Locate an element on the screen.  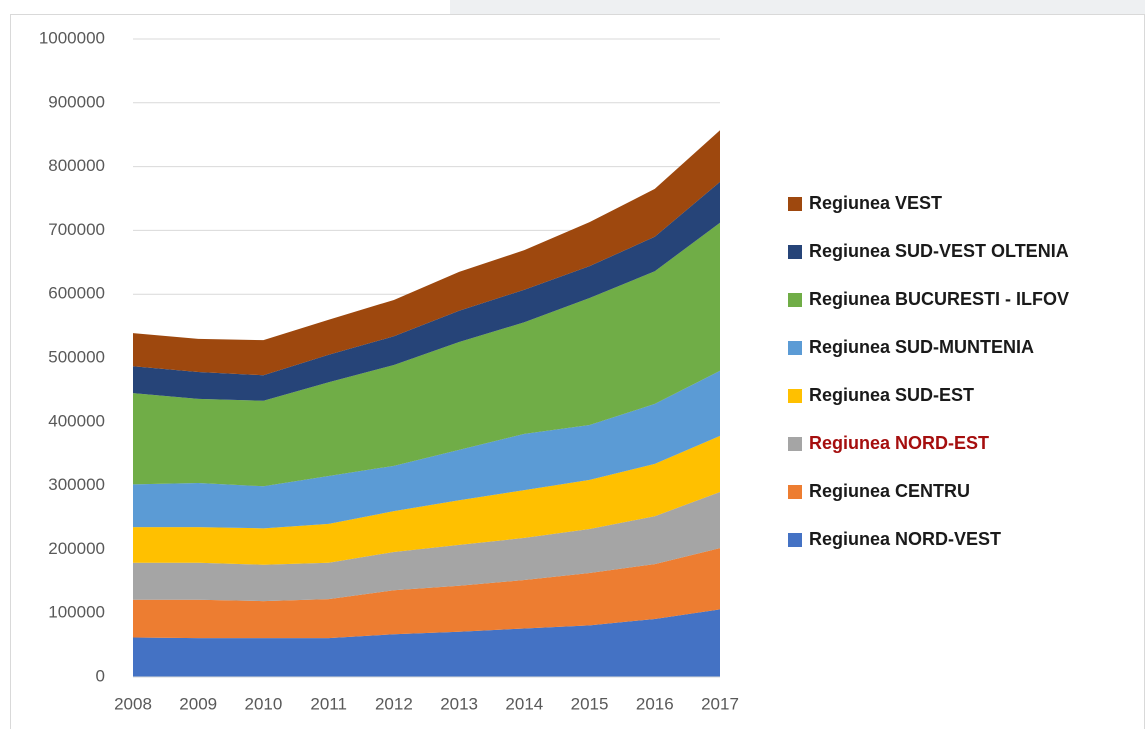
y-tick-label: 500000 is located at coordinates (76, 356).